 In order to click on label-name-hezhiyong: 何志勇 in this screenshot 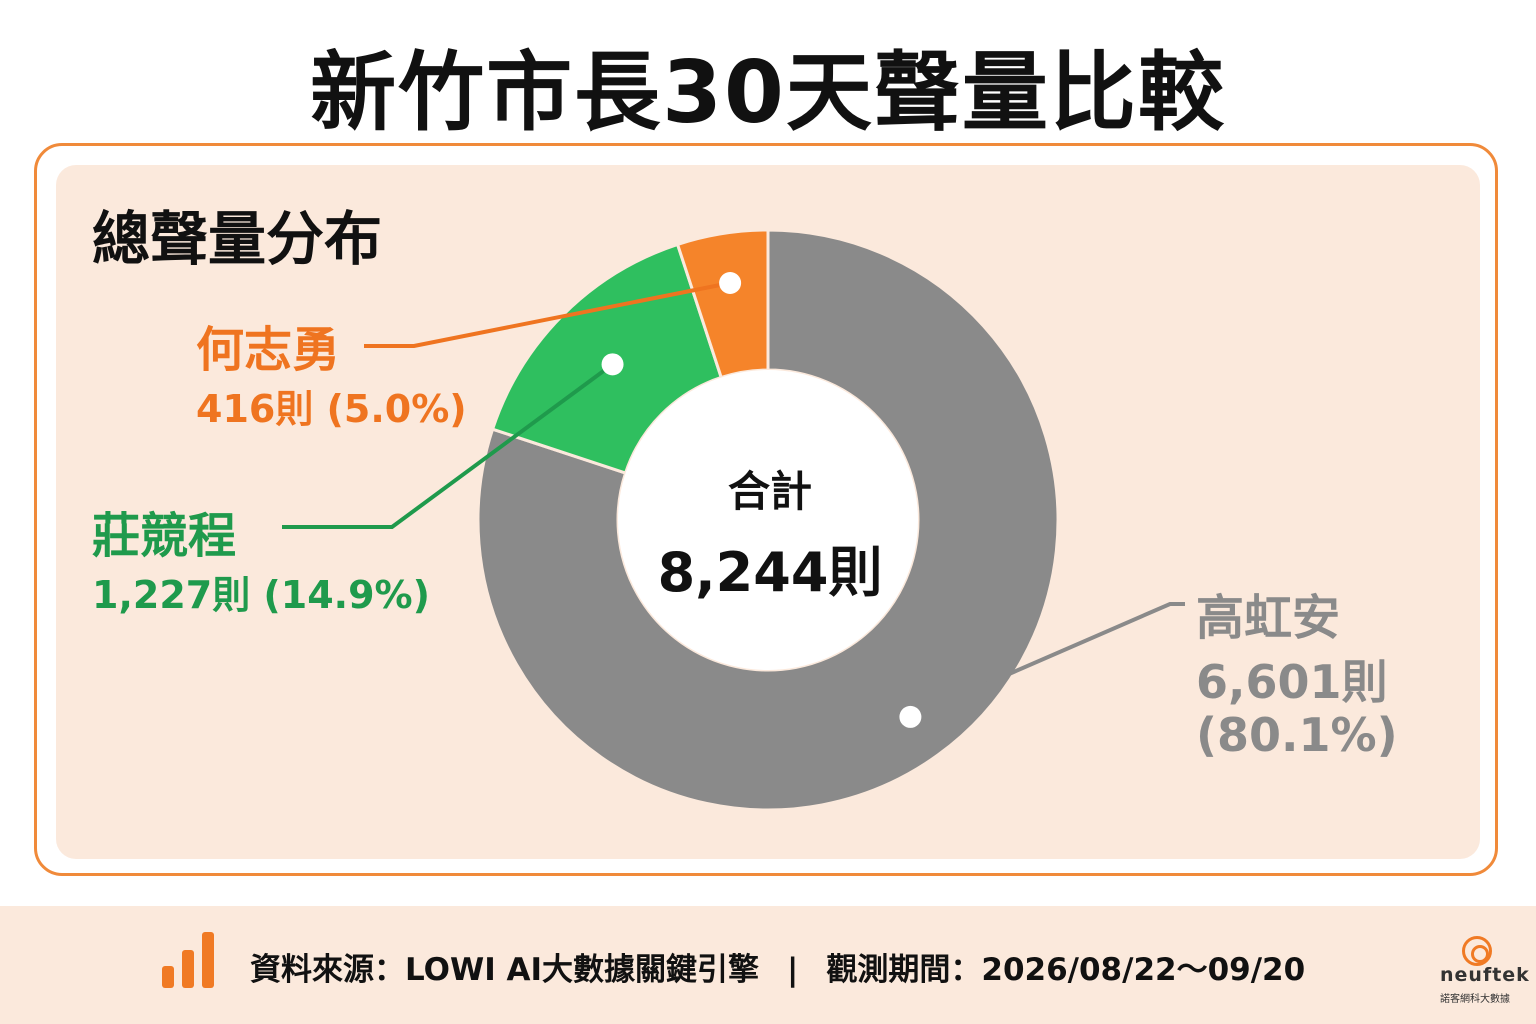, I will do `click(268, 350)`.